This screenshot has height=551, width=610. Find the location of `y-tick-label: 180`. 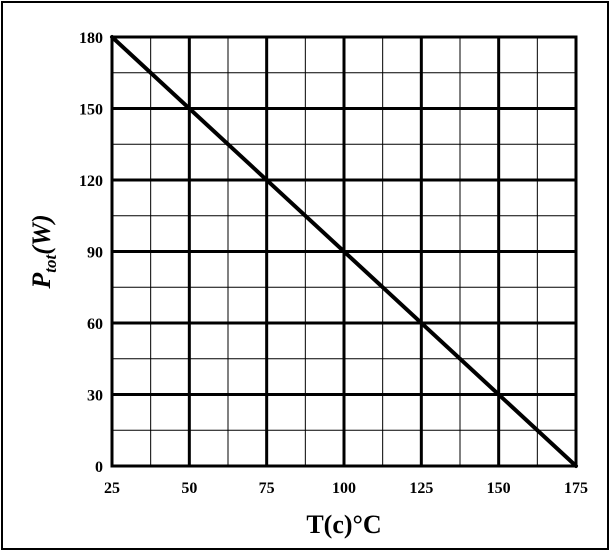

y-tick-label: 180 is located at coordinates (91, 38).